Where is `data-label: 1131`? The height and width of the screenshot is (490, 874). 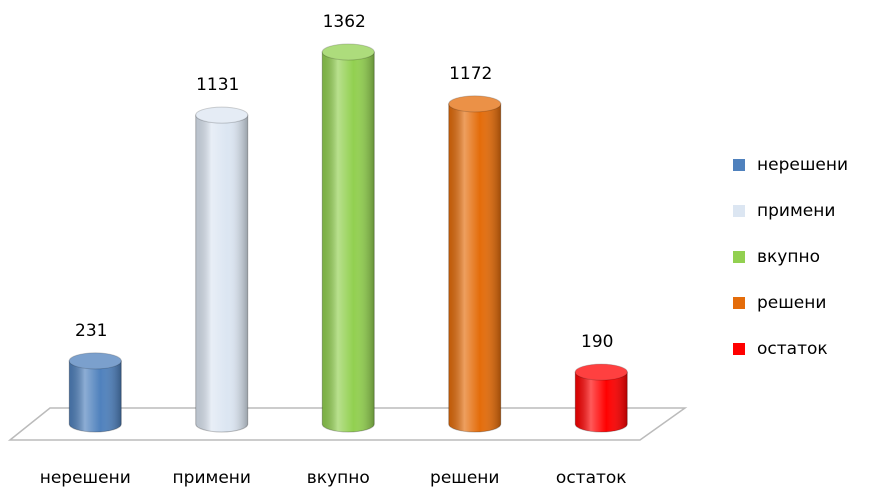 data-label: 1131 is located at coordinates (217, 85).